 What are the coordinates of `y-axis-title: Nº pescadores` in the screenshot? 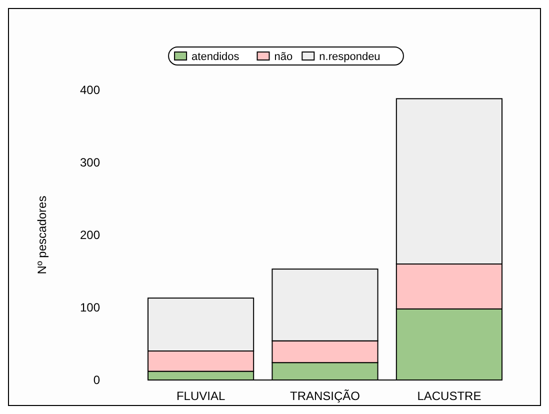 It's located at (42, 235).